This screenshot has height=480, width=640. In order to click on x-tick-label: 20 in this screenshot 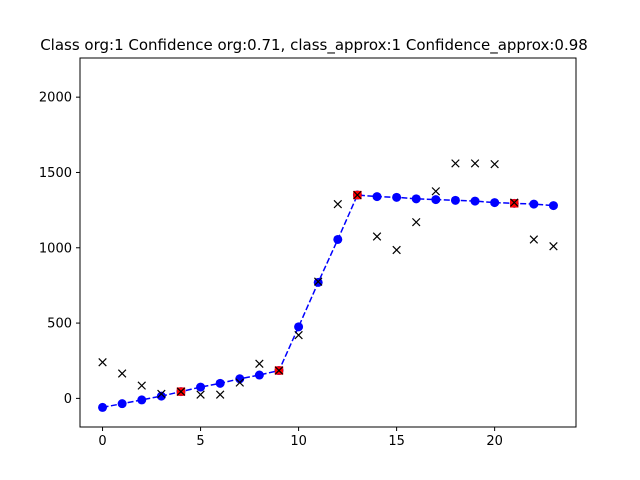, I will do `click(494, 441)`.